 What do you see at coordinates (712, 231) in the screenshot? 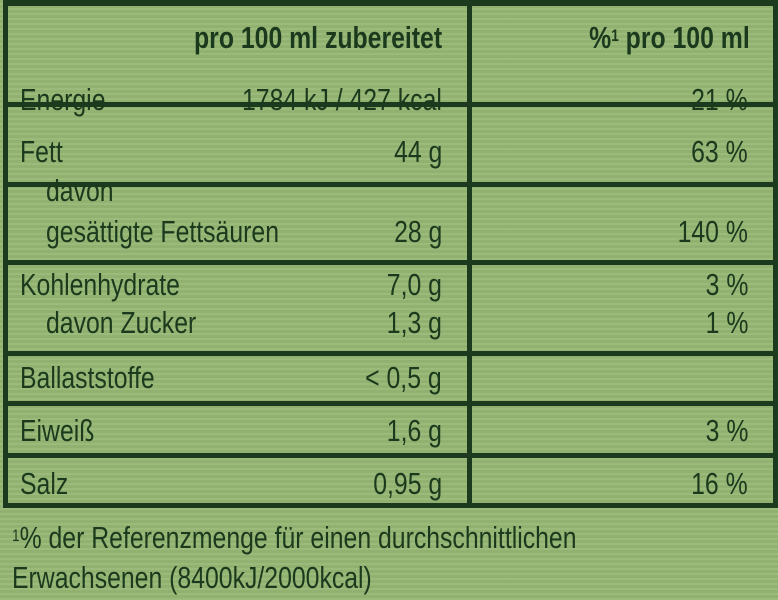
I see `row-percent: 140 %` at bounding box center [712, 231].